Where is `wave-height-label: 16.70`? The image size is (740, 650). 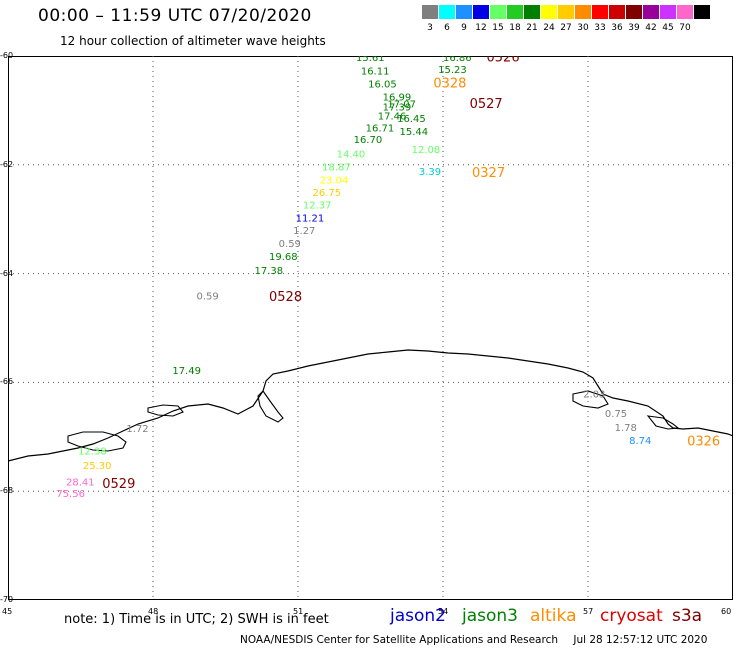
wave-height-label: 16.70 is located at coordinates (368, 140).